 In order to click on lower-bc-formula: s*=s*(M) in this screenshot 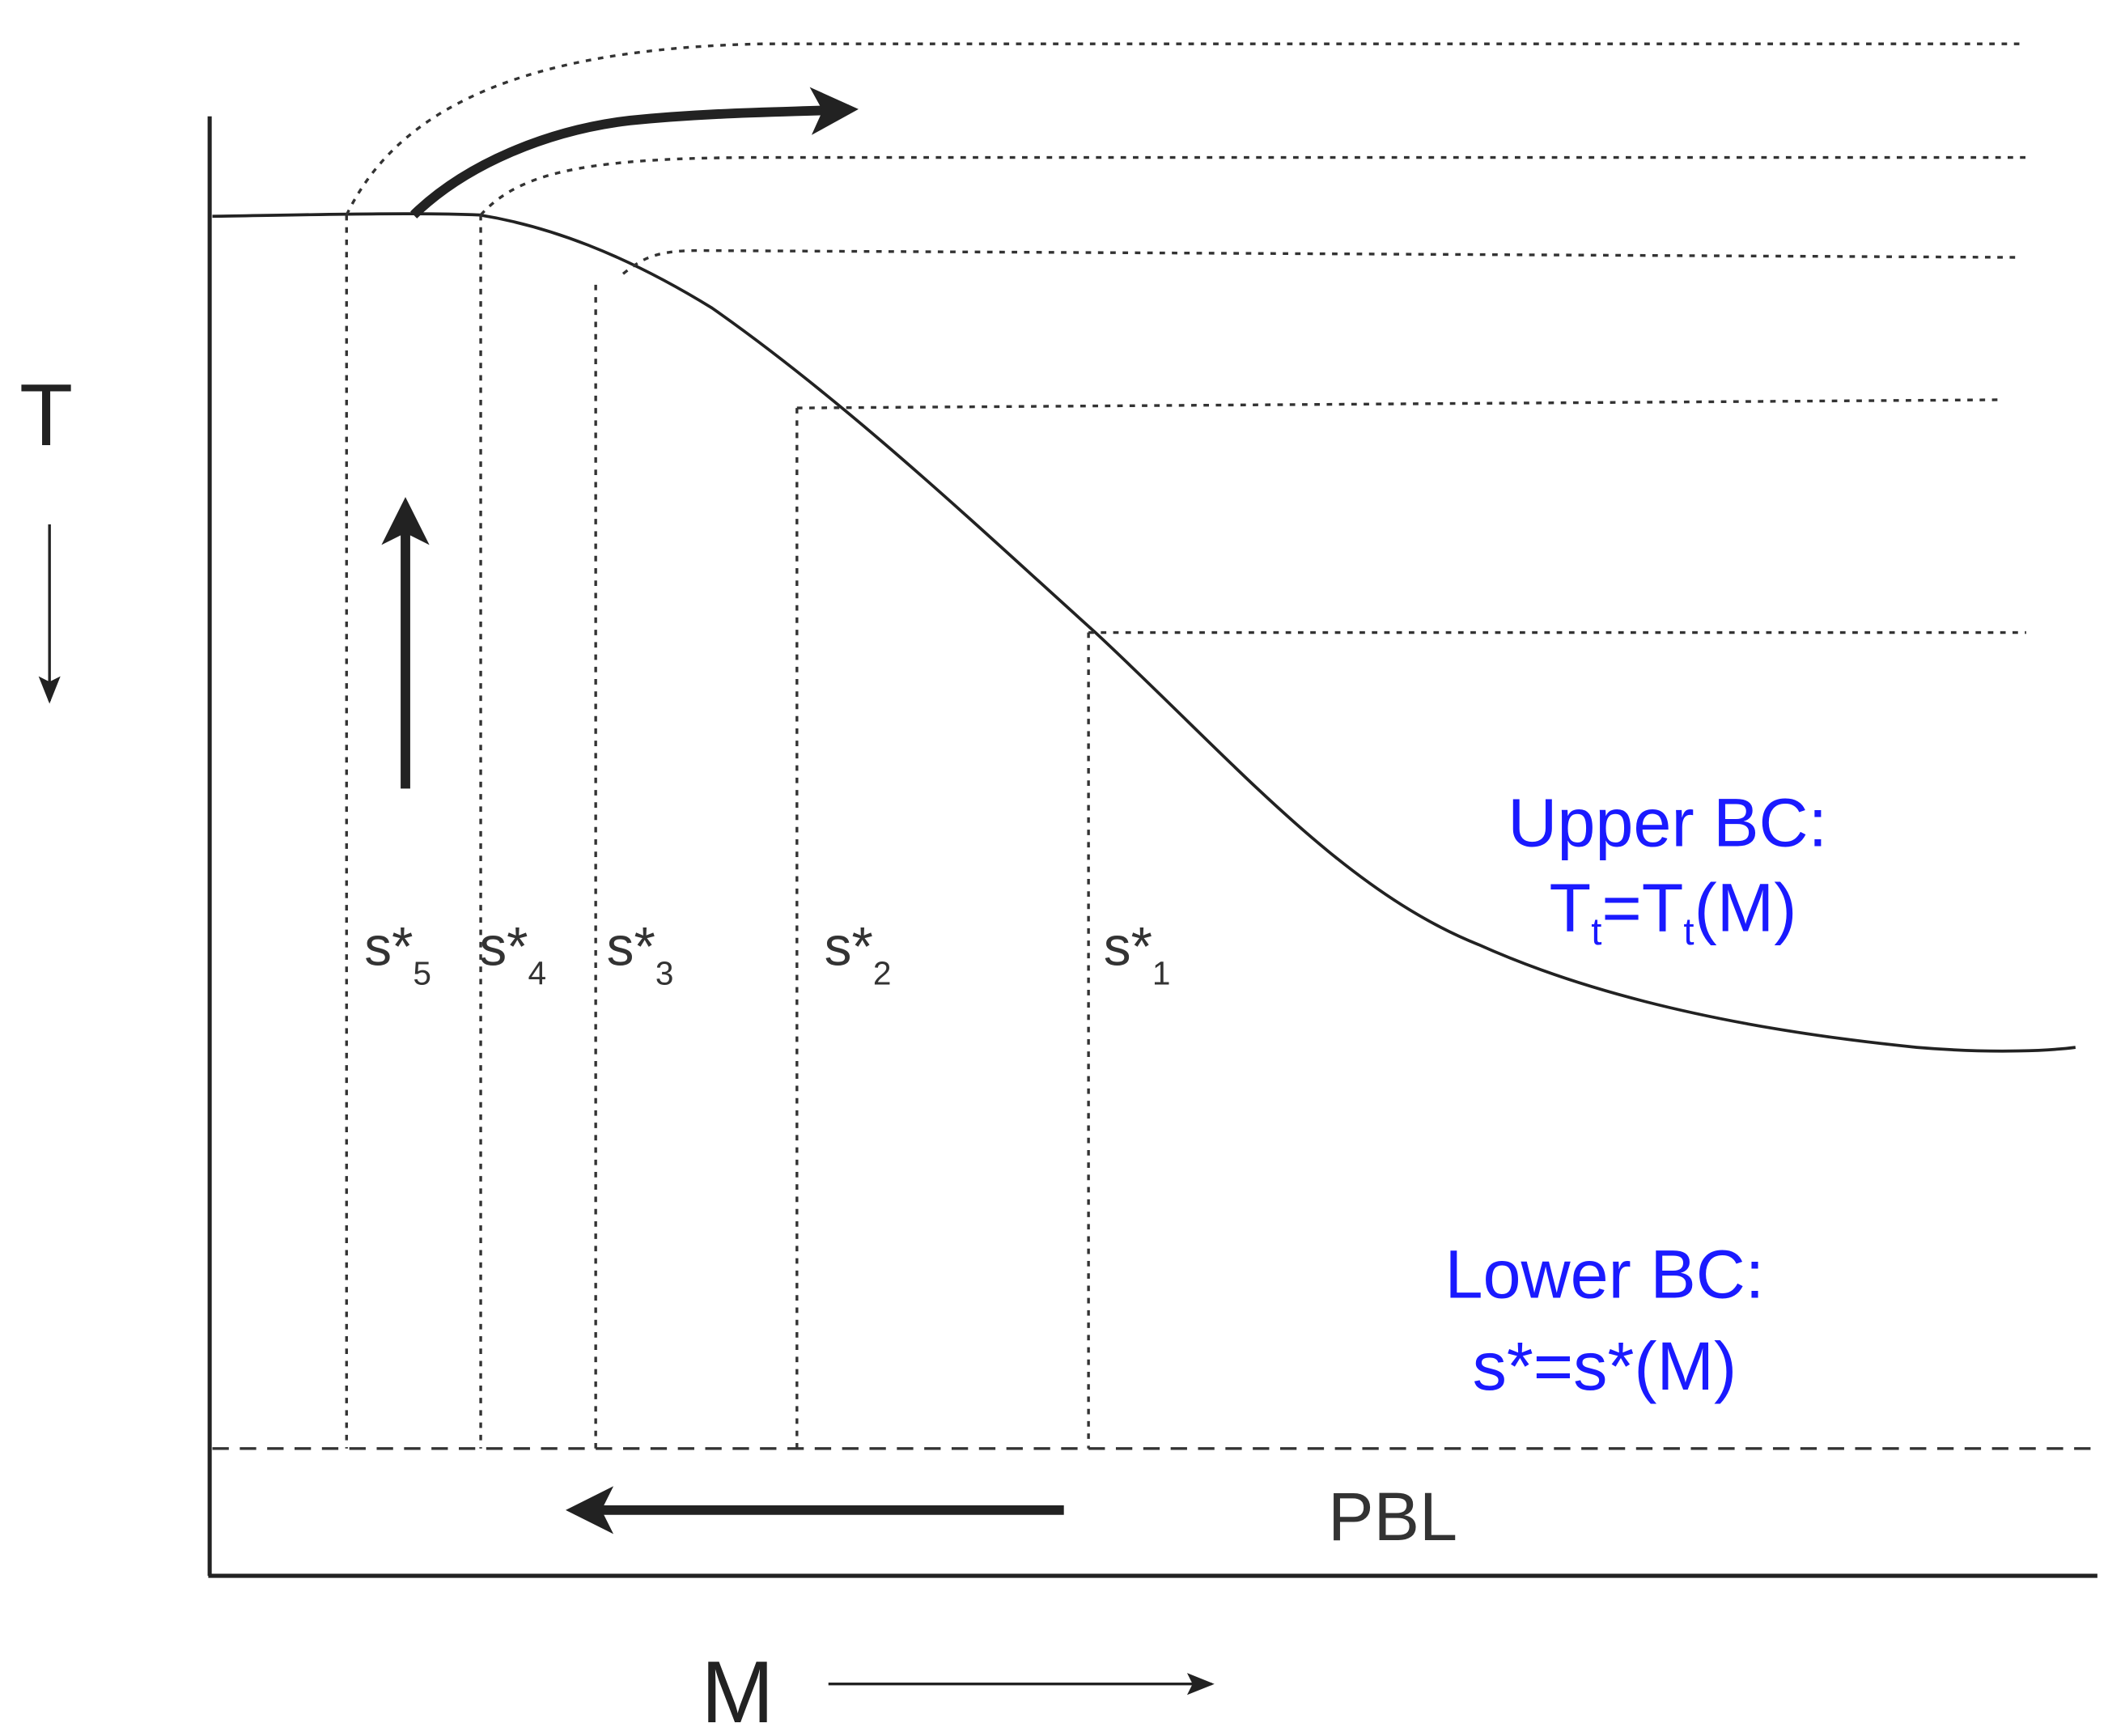, I will do `click(1605, 1365)`.